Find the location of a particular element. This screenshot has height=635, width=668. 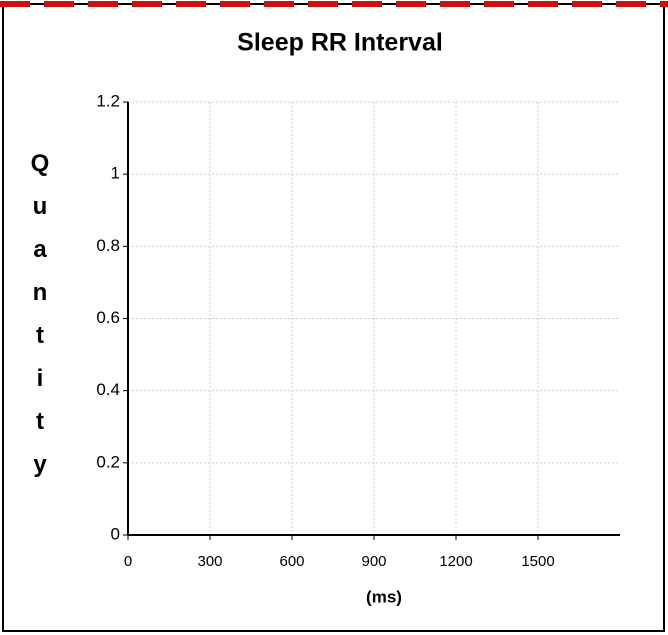

chart-title: Sleep RR Interval is located at coordinates (340, 43).